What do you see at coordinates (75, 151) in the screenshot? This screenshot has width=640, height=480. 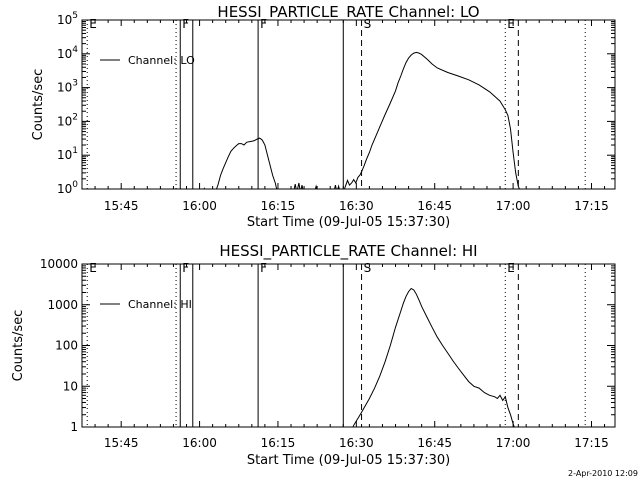 I see `y-tick-exponent: 1` at bounding box center [75, 151].